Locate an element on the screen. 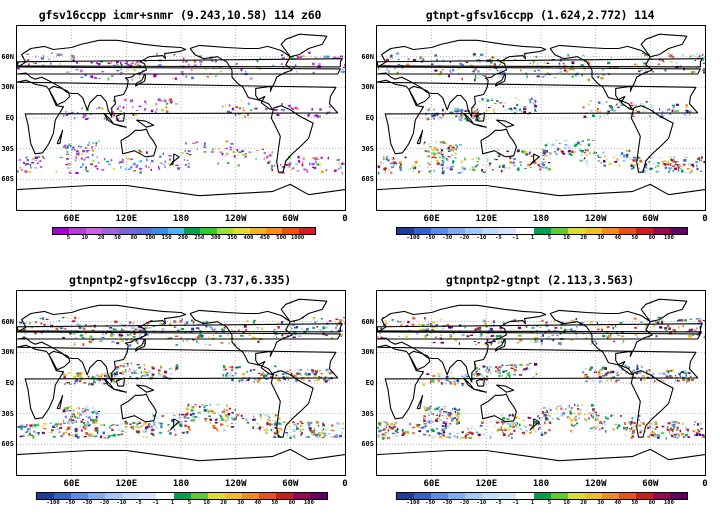 This screenshot has height=515, width=720. lat-tick-label: 60S is located at coordinates (367, 179).